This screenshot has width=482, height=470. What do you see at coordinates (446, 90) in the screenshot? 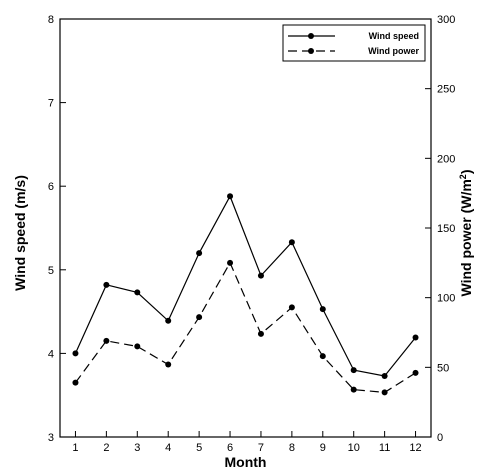
I see `right-y-tick-label: 250` at bounding box center [446, 90].